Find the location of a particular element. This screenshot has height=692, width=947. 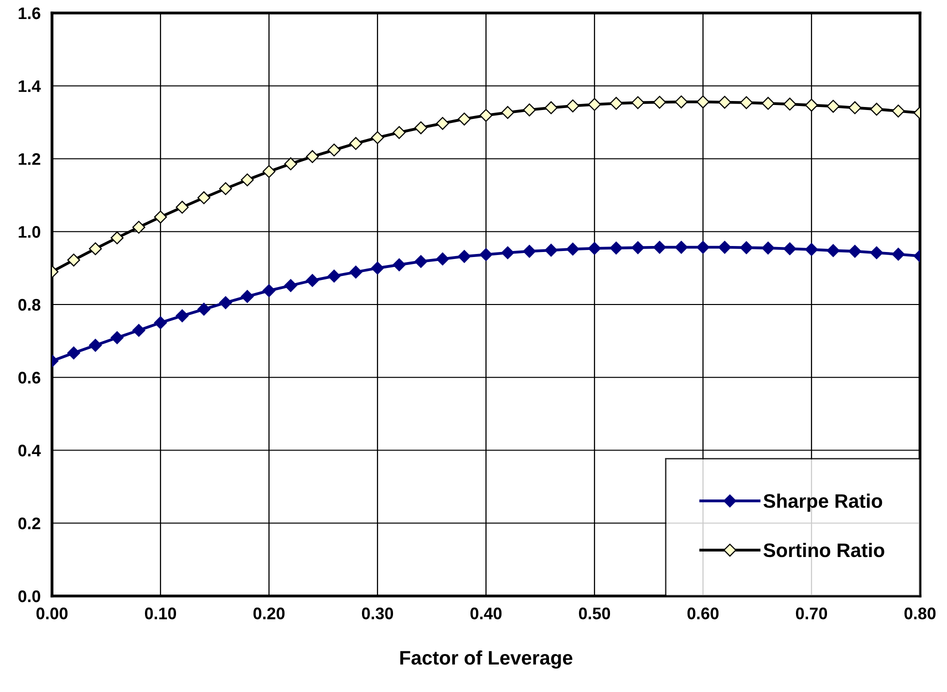

x-tick-label: 0.30 is located at coordinates (378, 614).